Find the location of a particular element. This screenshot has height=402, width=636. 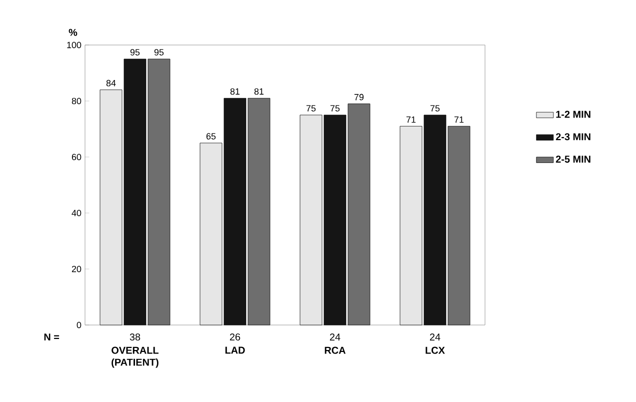

y-tick-label: 100 is located at coordinates (74, 45).